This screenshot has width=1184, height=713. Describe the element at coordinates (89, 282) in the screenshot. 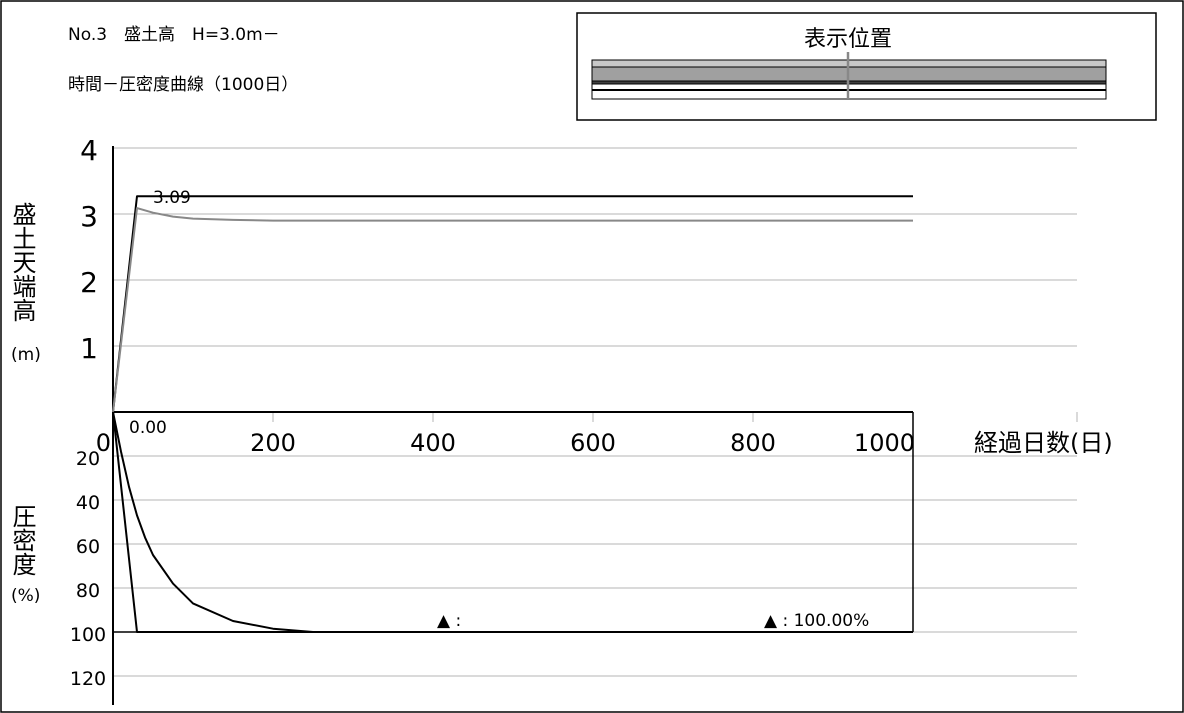

I see `y-tick-label-height: 2` at that location.